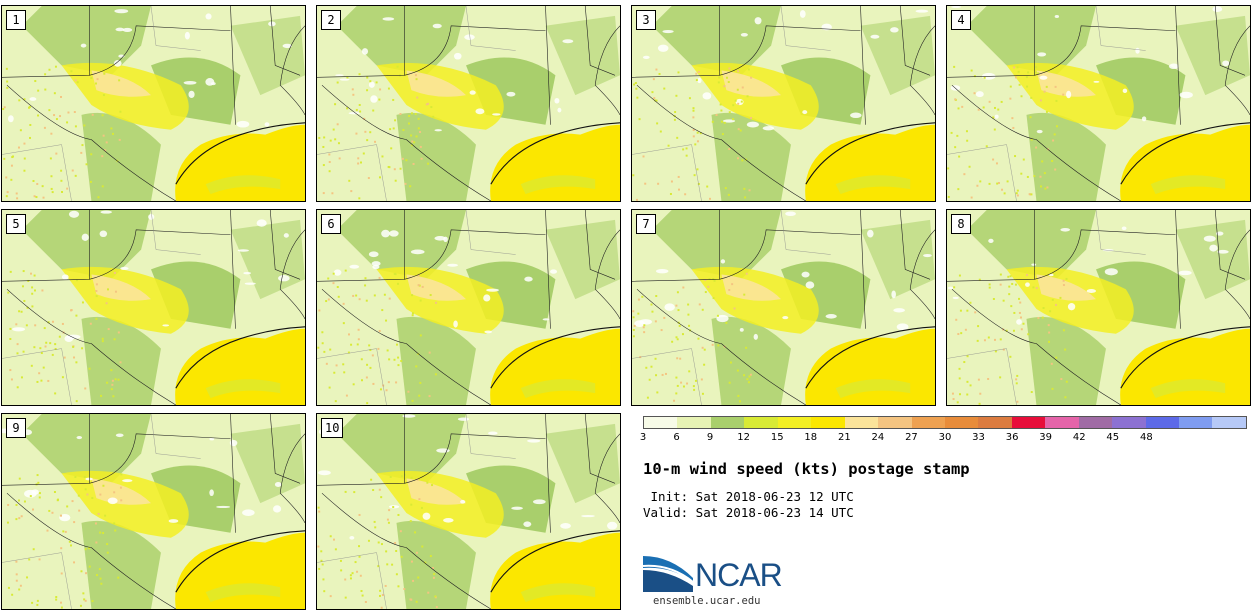  Describe the element at coordinates (707, 601) in the screenshot. I see `site-url: ensemble.ucar.edu` at that location.